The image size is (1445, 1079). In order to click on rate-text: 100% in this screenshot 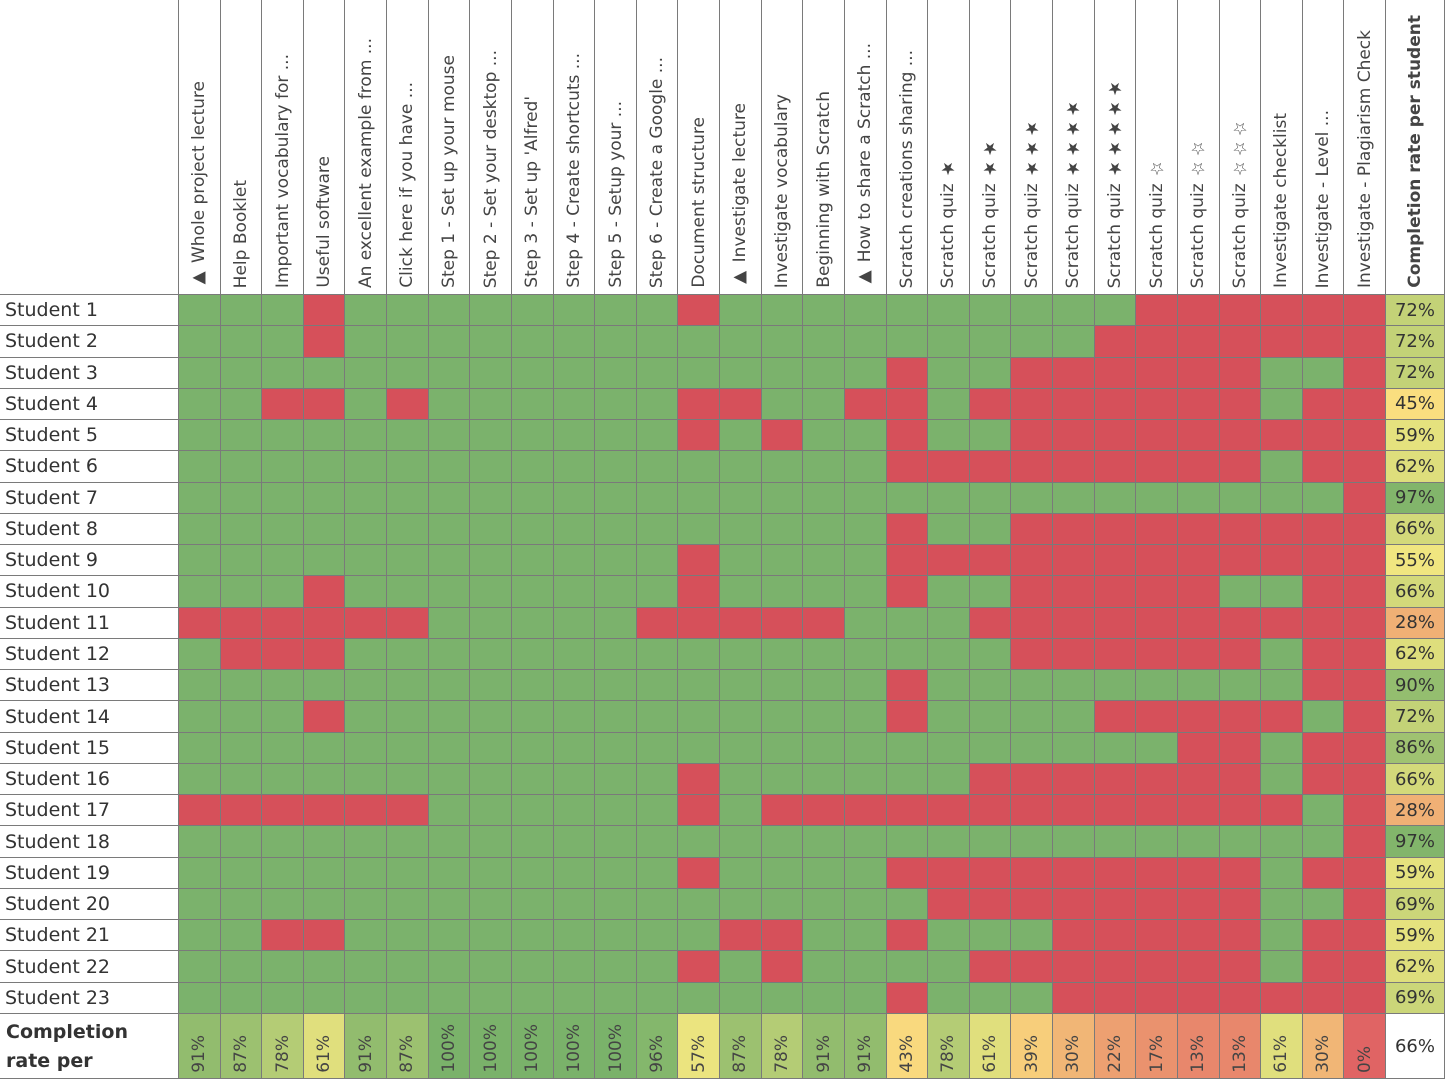, I will do `click(532, 1048)`.